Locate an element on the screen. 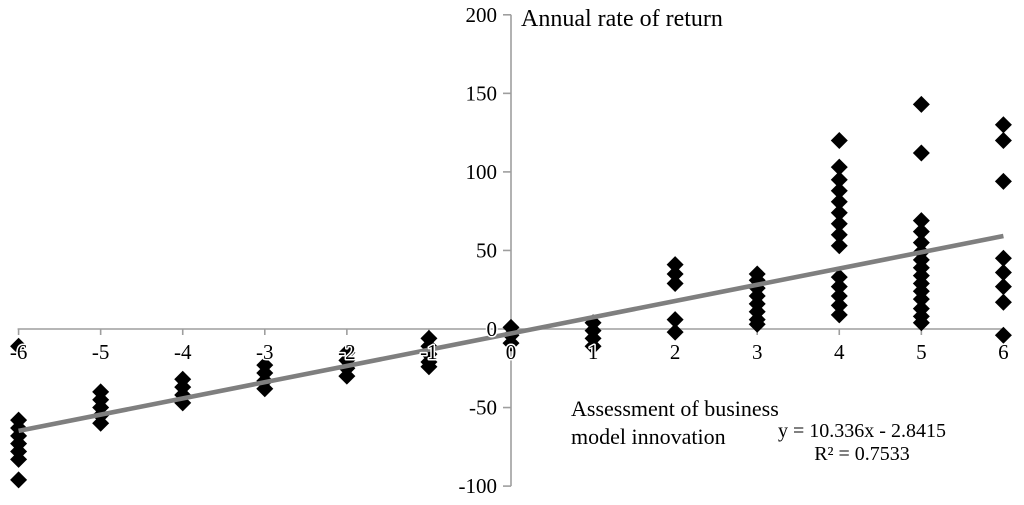 The width and height of the screenshot is (1024, 505). x-axis-title: Assessment of business model innovation is located at coordinates (675, 422).